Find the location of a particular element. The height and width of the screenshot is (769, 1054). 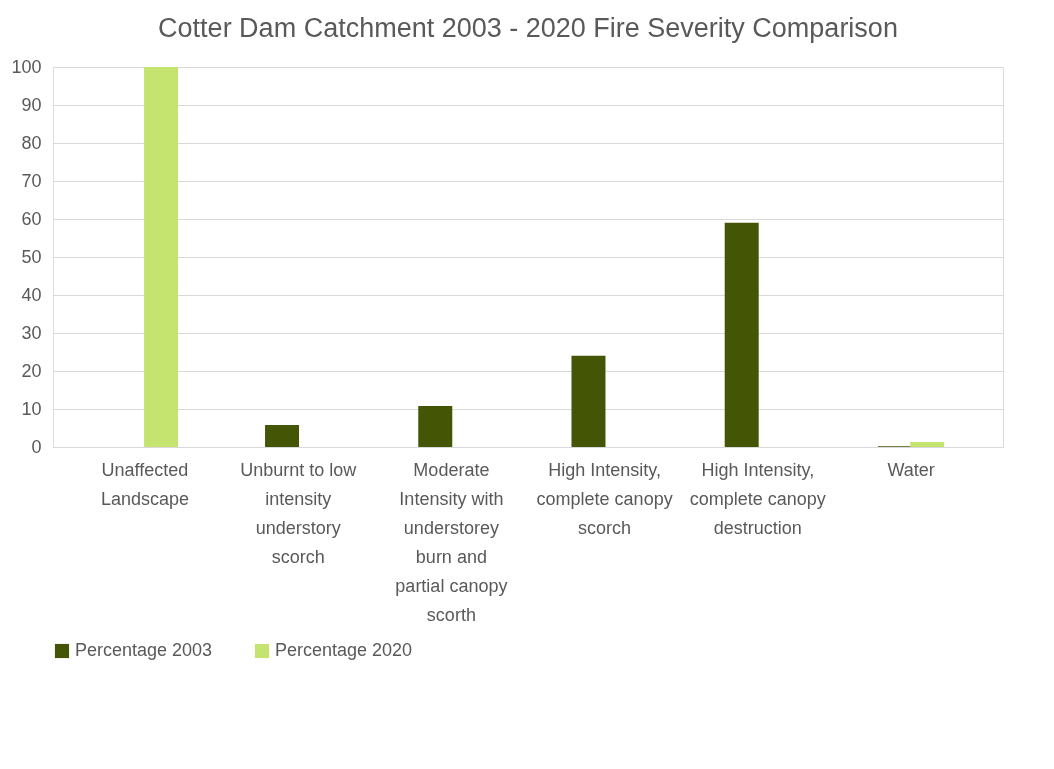

y-tick-label: 80 is located at coordinates (31, 142).